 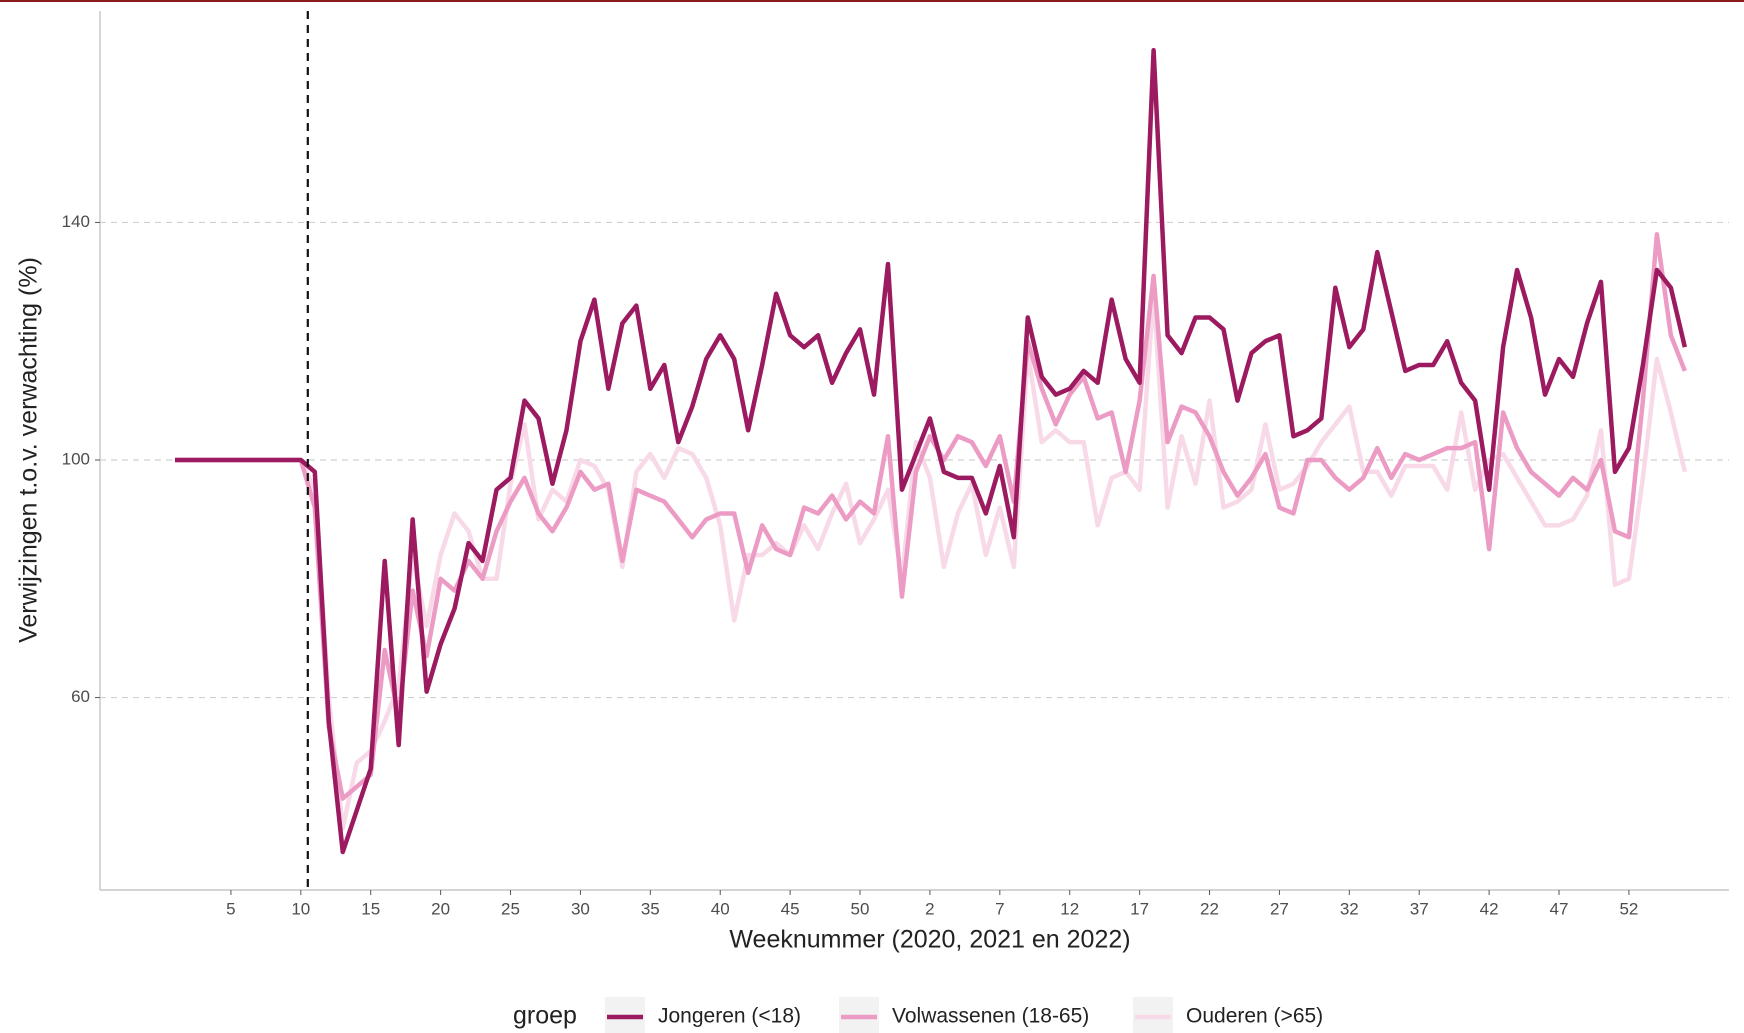 I want to click on x-tick-label: 20, so click(x=440, y=908).